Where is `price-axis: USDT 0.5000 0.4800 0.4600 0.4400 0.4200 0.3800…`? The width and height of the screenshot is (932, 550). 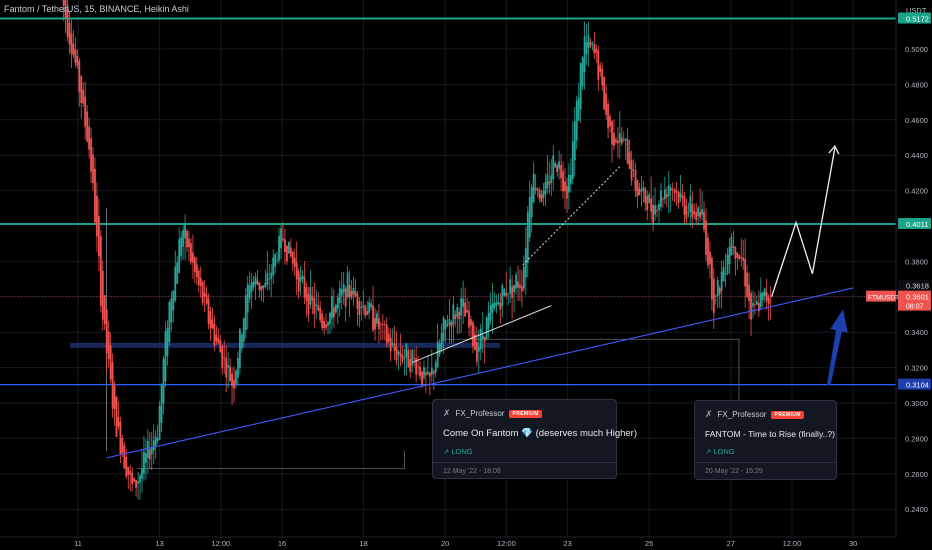
price-axis: USDT 0.5000 0.4800 0.4600 0.4400 0.4200 0.3800… is located at coordinates (899, 275).